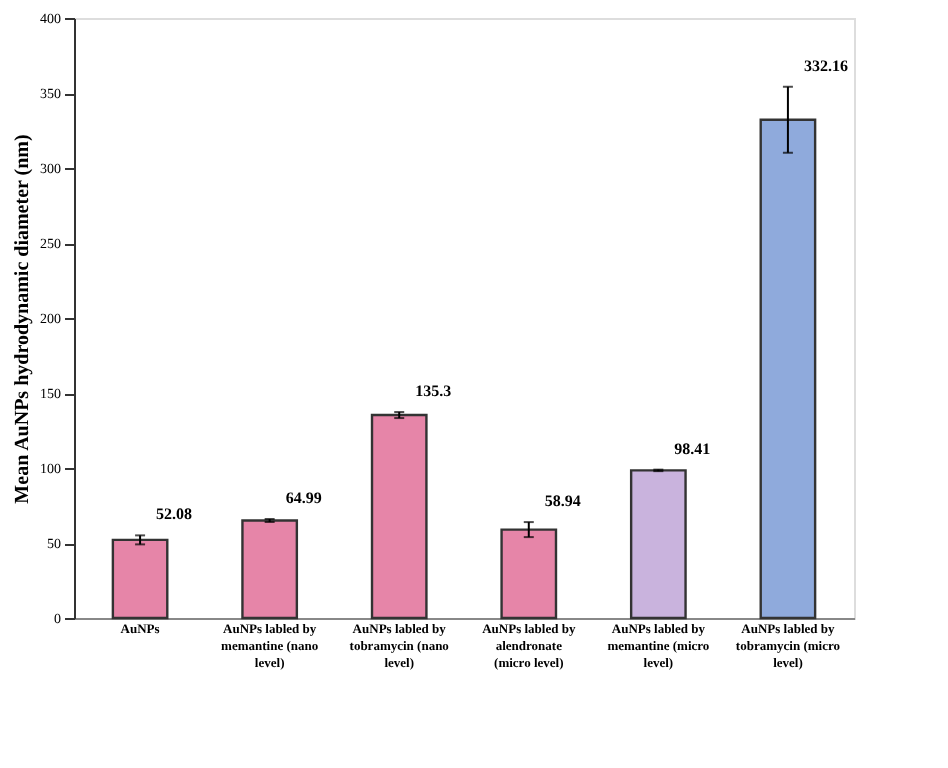 Image resolution: width=948 pixels, height=768 pixels. I want to click on data-label: 332.16, so click(825, 65).